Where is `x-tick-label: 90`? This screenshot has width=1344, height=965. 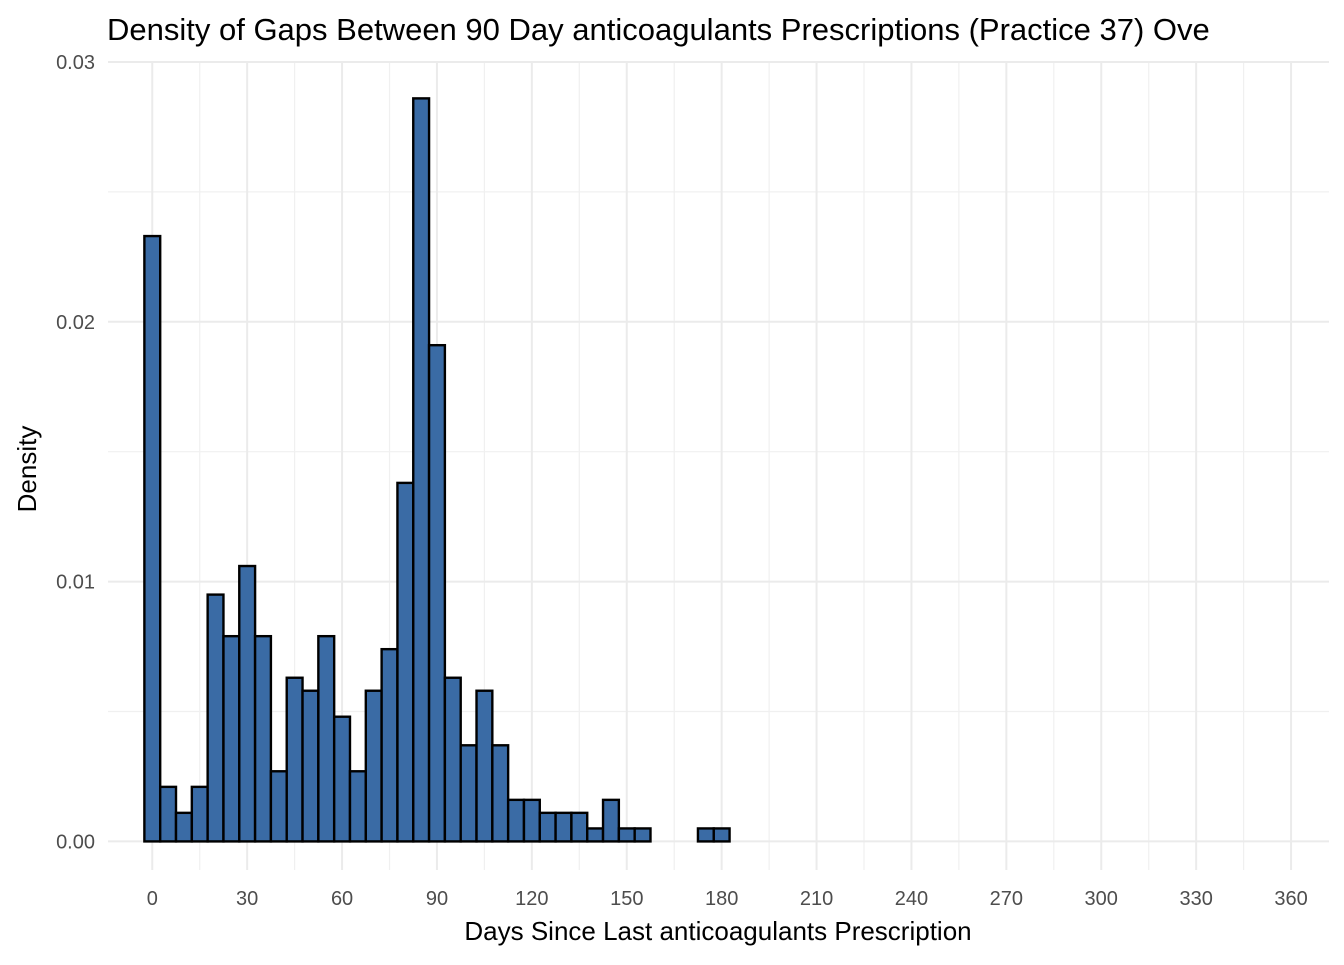
x-tick-label: 90 is located at coordinates (437, 899).